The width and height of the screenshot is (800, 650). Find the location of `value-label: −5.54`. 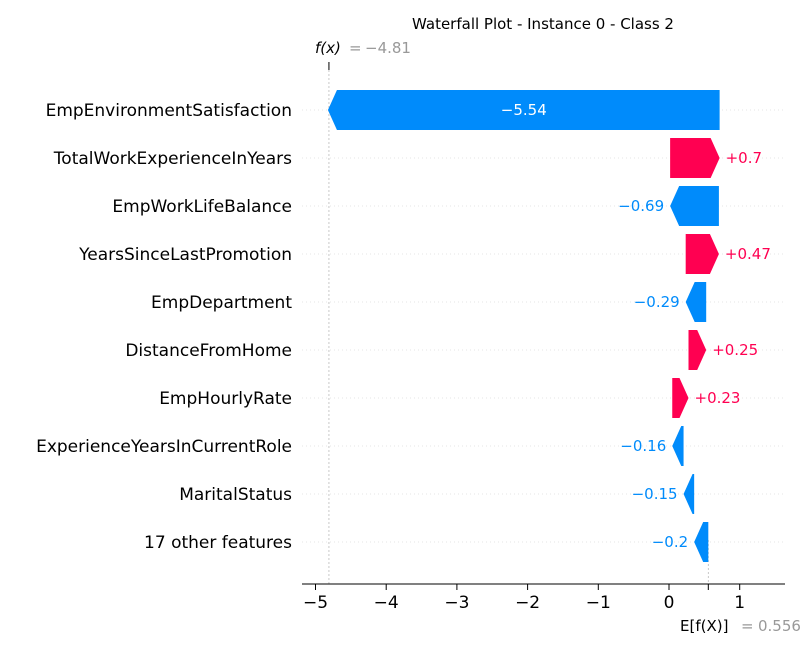

value-label: −5.54 is located at coordinates (524, 110).